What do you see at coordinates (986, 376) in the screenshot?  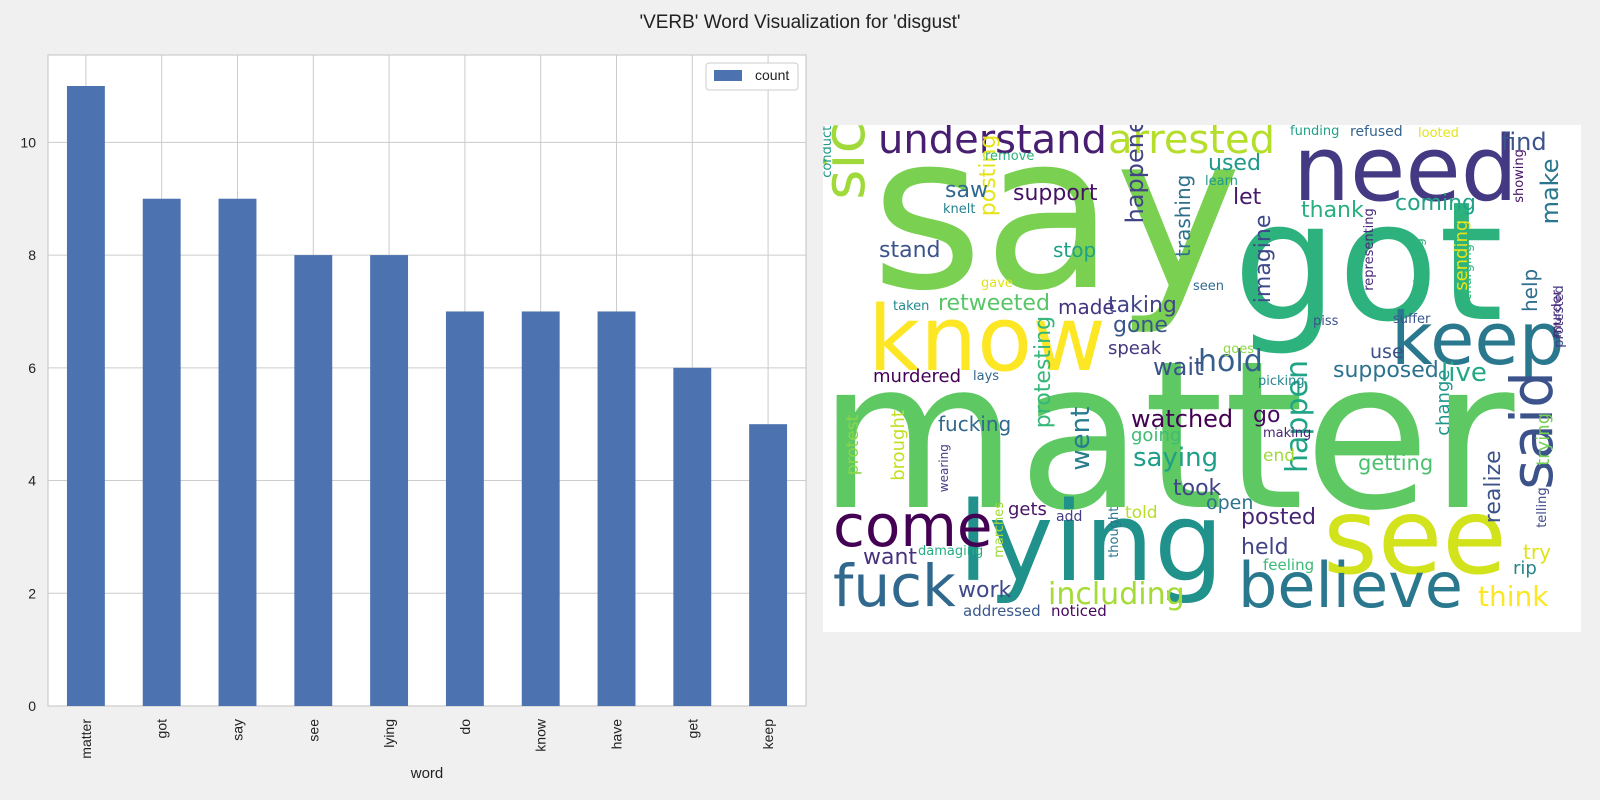 I see `wordcloud-word-lays: lays` at bounding box center [986, 376].